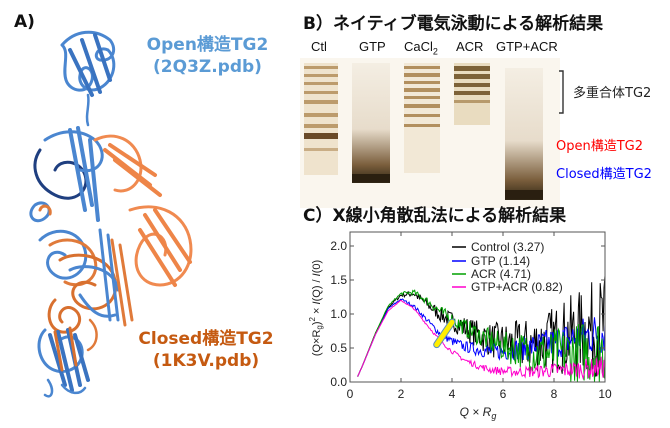 Image resolution: width=670 pixels, height=428 pixels. I want to click on legend-gtp: GTP (1.14), so click(500, 261).